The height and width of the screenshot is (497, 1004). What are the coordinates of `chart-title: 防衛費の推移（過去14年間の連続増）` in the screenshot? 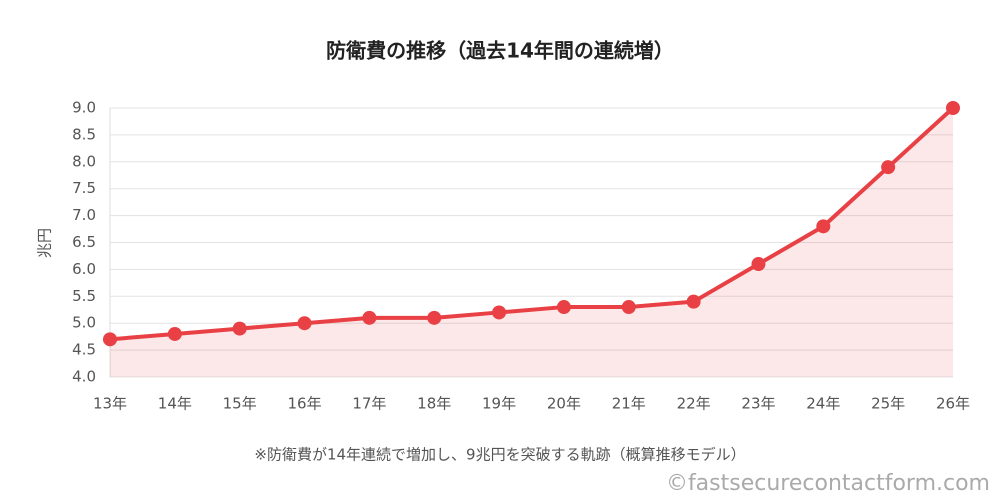 It's located at (500, 51).